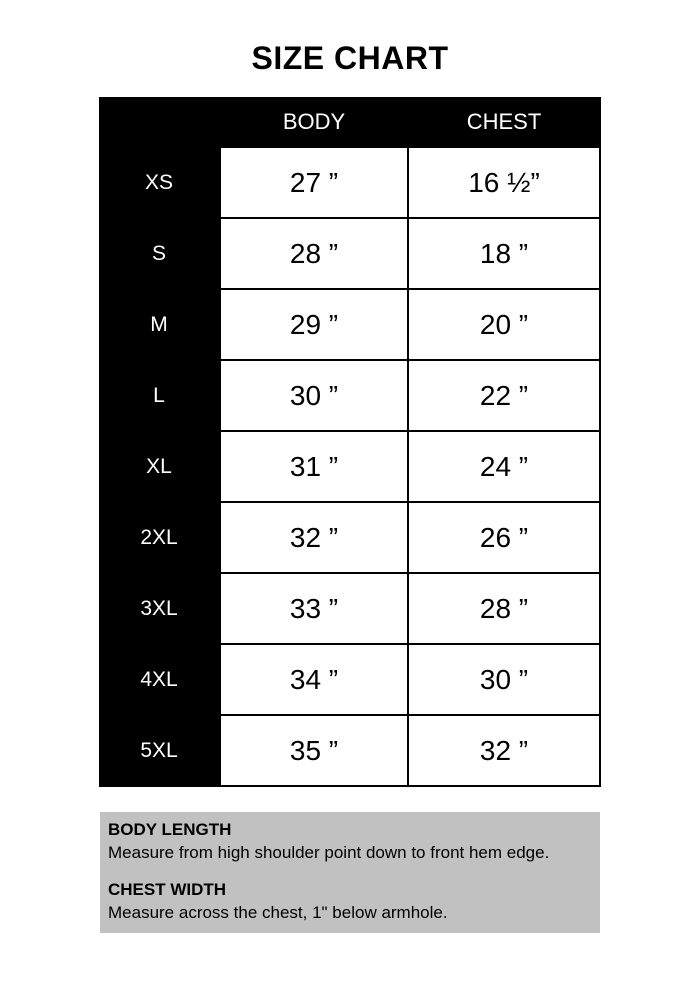  I want to click on size-label: 5XL, so click(159, 750).